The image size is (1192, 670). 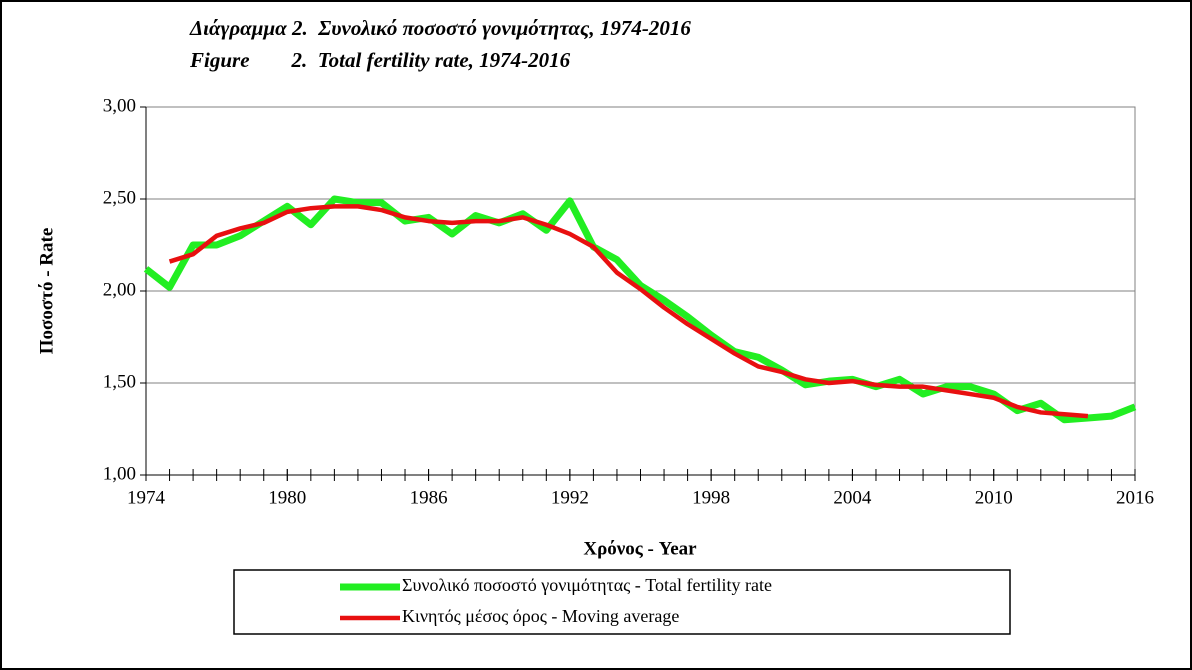 I want to click on x-tick-label: 1992, so click(x=570, y=497).